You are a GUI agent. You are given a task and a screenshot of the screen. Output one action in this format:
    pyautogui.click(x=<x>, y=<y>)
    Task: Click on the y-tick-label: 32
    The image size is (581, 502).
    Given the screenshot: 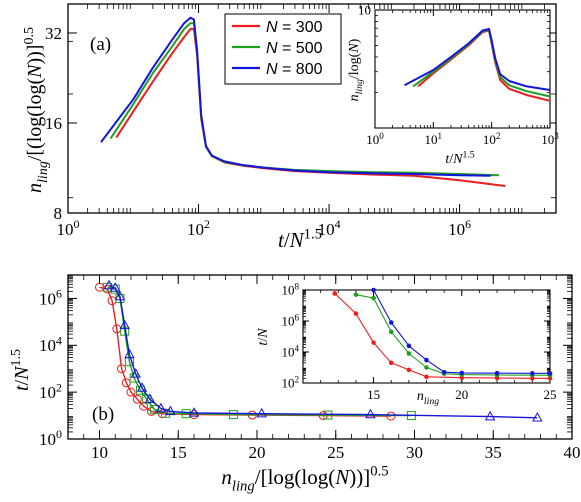 What is the action you would take?
    pyautogui.click(x=53, y=33)
    